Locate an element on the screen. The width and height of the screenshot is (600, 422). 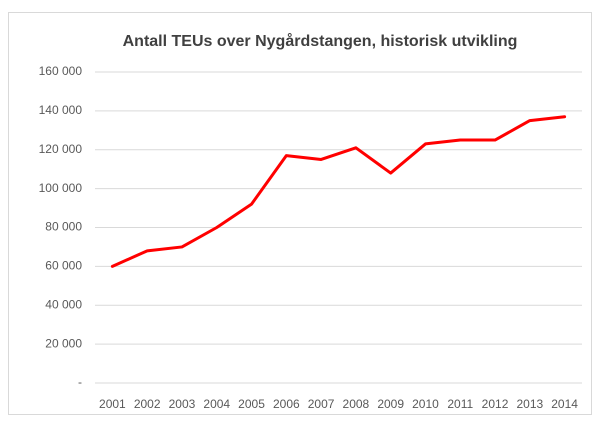
x-tick-label: 2005 is located at coordinates (251, 404).